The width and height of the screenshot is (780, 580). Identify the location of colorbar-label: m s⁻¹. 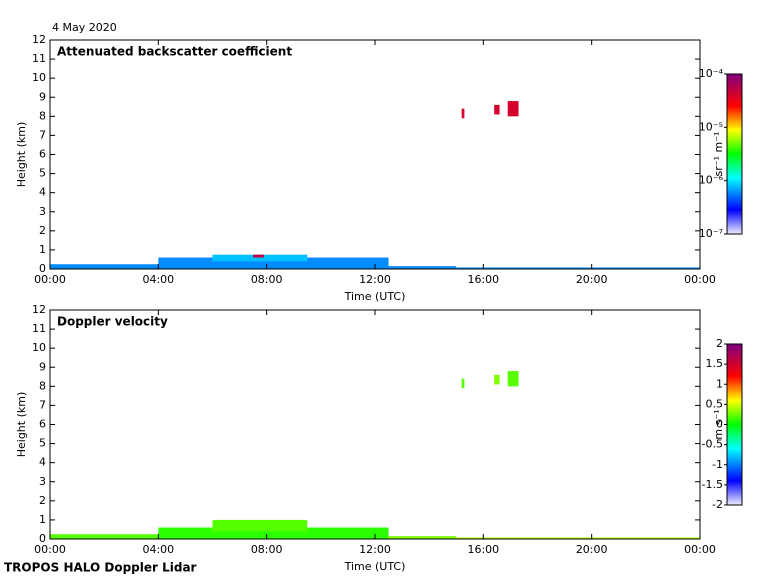
(718, 424).